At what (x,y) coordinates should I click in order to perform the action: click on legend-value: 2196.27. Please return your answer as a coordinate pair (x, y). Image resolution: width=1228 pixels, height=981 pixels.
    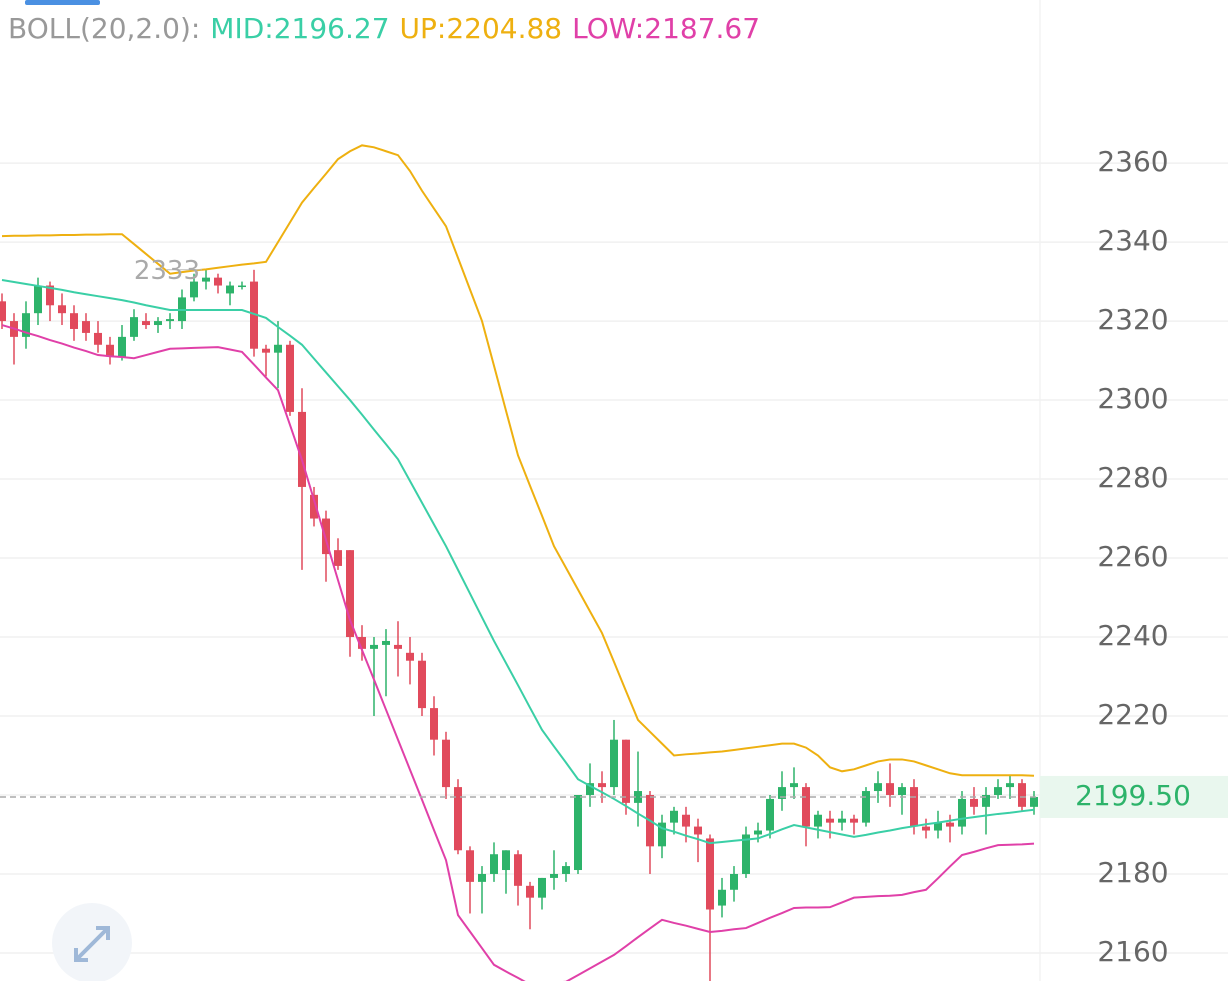
    Looking at the image, I should click on (332, 28).